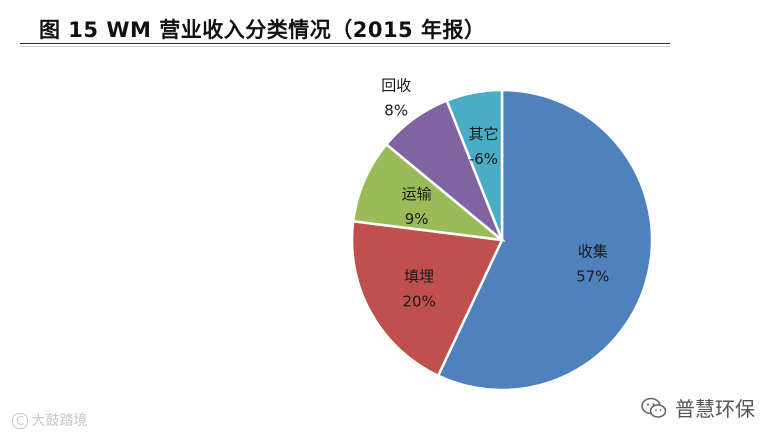  Describe the element at coordinates (417, 194) in the screenshot. I see `slice-label-2: 运输` at that location.